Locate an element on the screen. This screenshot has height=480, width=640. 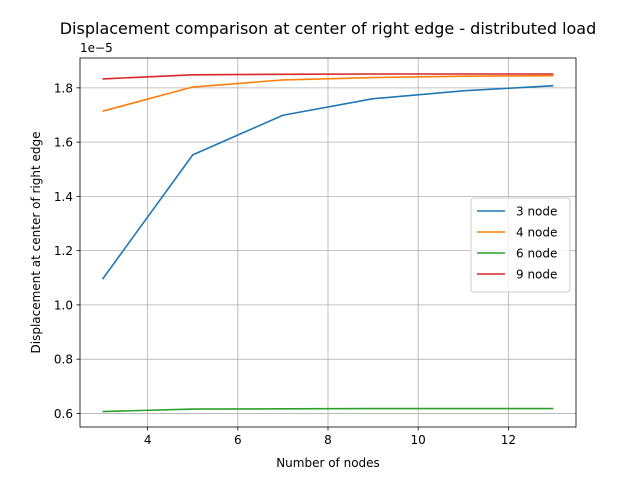
y-tick-label: 1.8 is located at coordinates (63, 88).